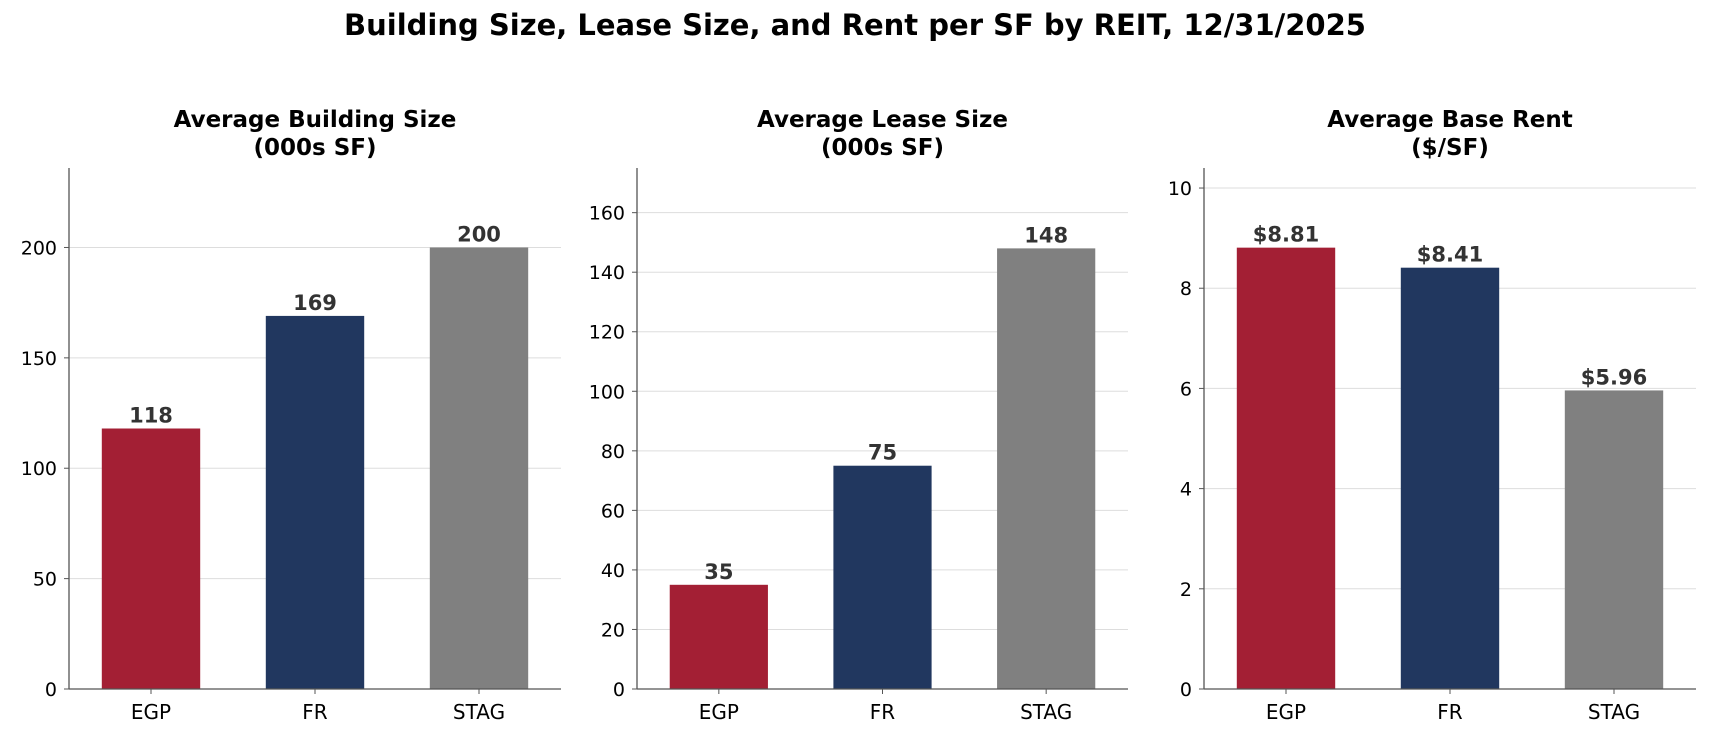 This screenshot has height=742, width=1710. What do you see at coordinates (1186, 490) in the screenshot?
I see `y-tick-label: 4` at bounding box center [1186, 490].